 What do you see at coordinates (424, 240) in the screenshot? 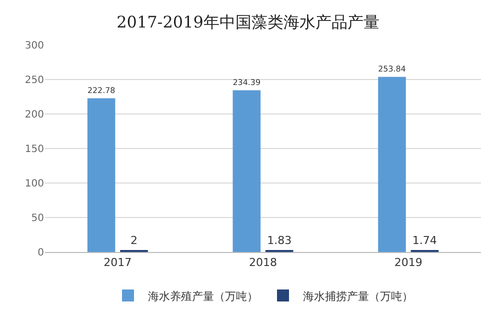
I see `data-label: 1.74` at bounding box center [424, 240].